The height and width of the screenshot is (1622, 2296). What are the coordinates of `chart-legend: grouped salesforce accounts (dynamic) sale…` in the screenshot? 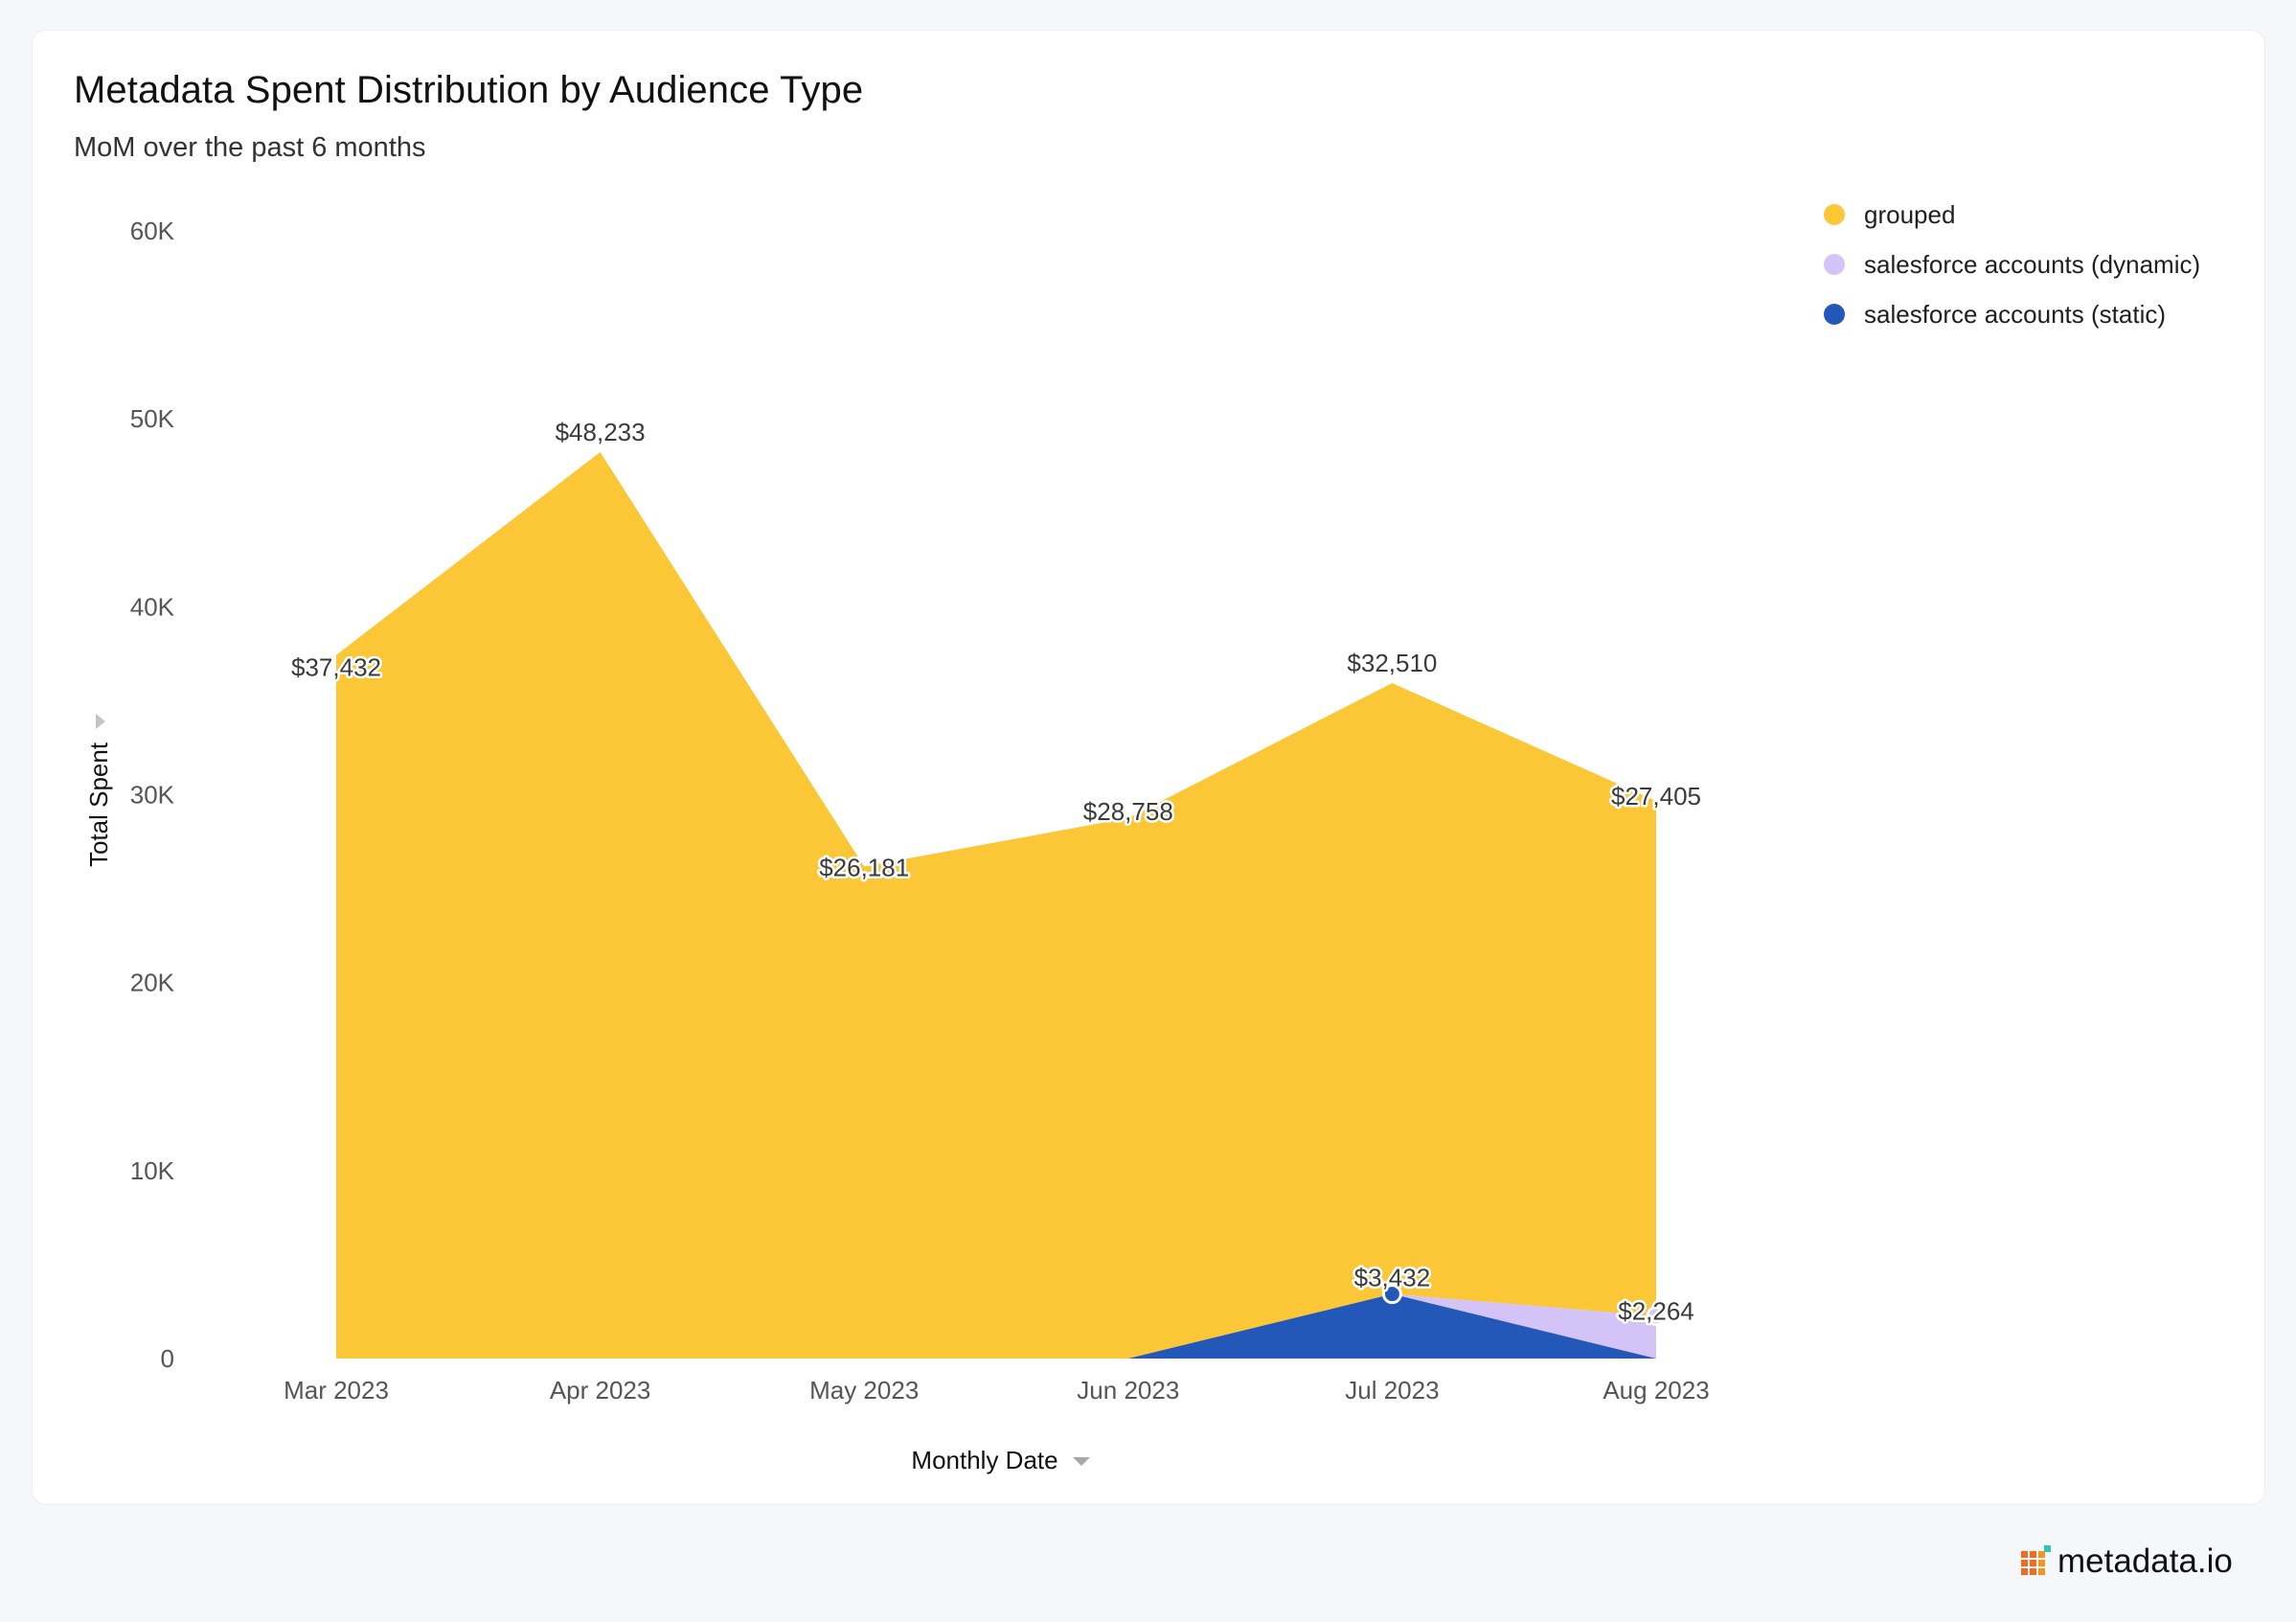 It's located at (2012, 264).